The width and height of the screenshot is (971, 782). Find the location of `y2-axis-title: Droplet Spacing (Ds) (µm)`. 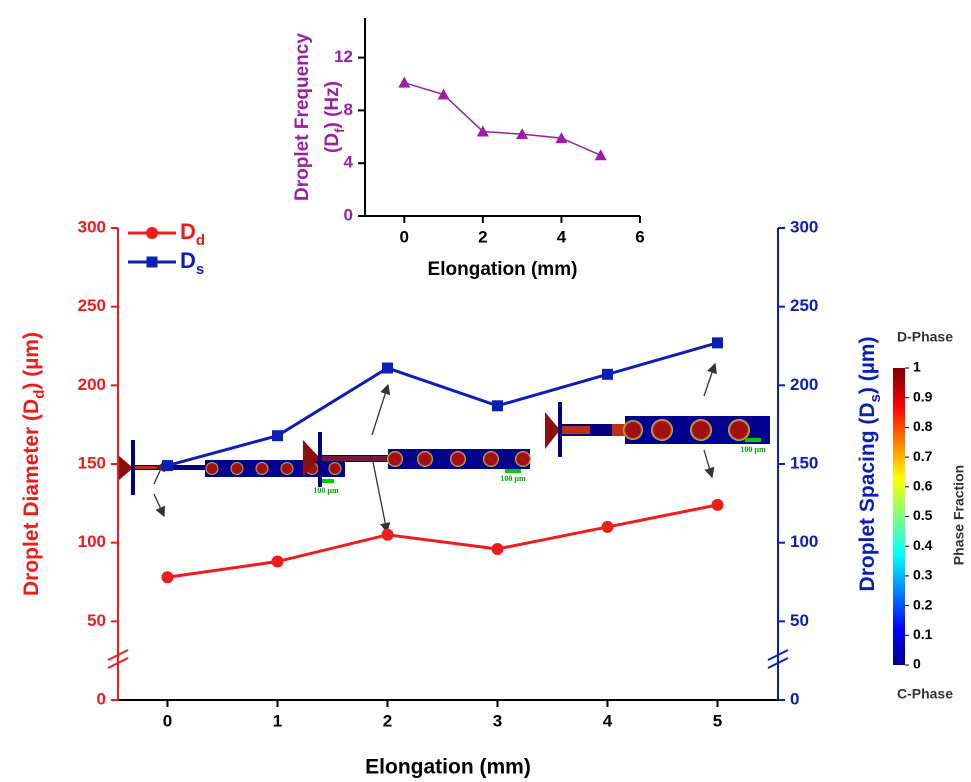

y2-axis-title: Droplet Spacing (Ds) (µm) is located at coordinates (870, 464).